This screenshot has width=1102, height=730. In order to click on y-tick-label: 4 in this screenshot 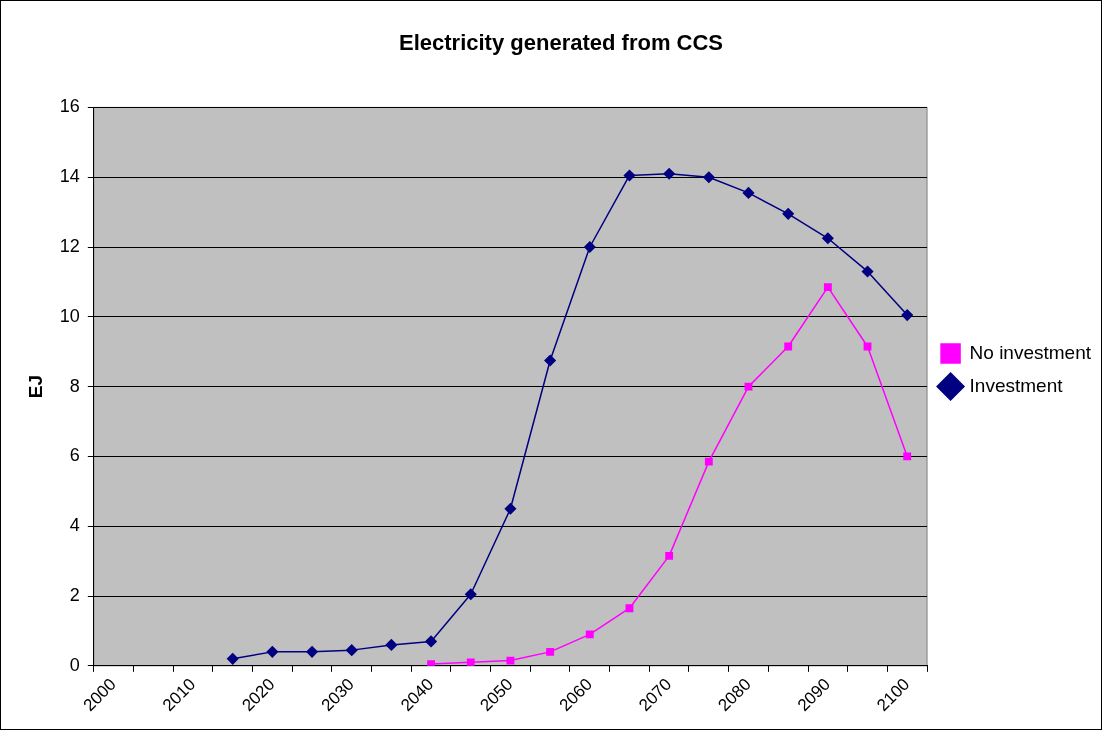, I will do `click(74, 525)`.